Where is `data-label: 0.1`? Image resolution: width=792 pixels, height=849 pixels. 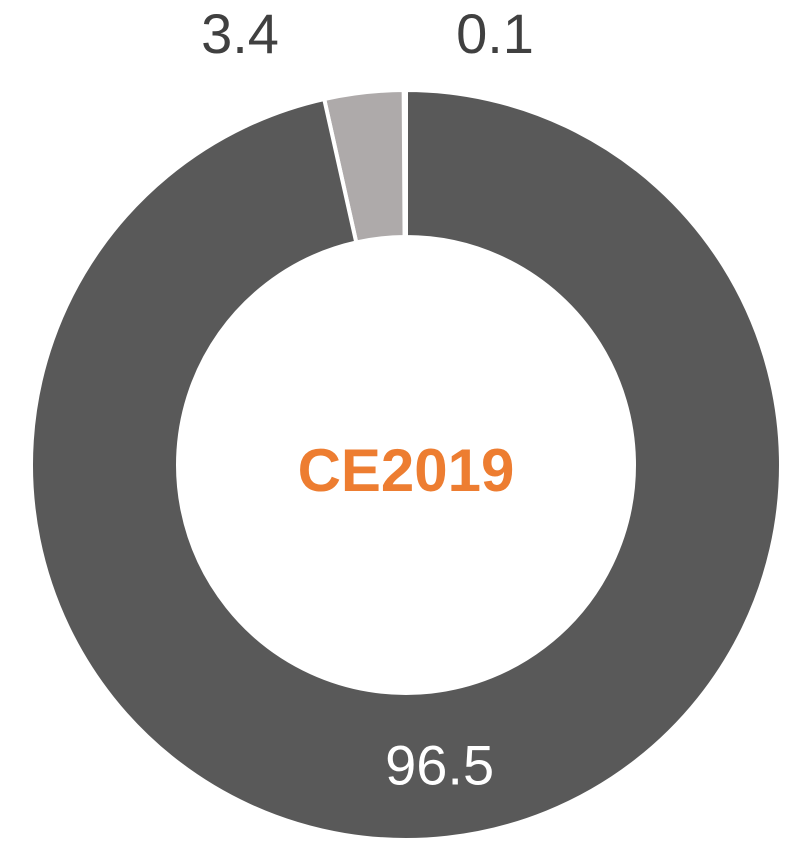 data-label: 0.1 is located at coordinates (495, 33).